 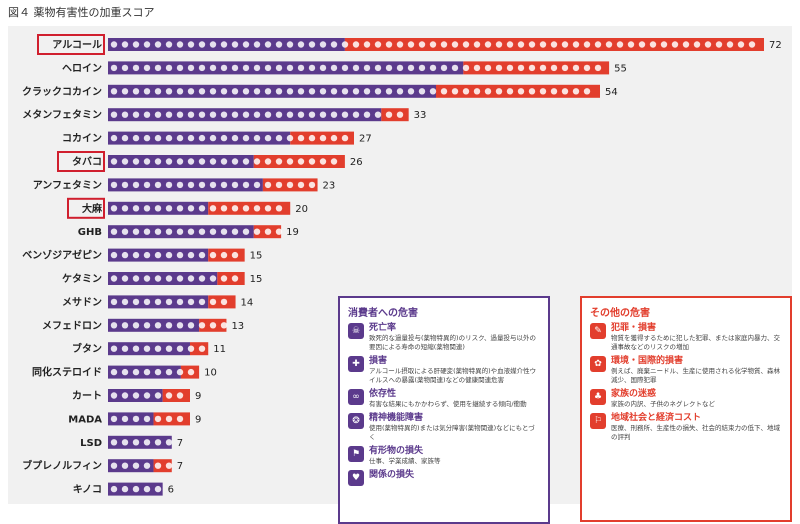 I want to click on drug-label: LSD, so click(x=91, y=443).